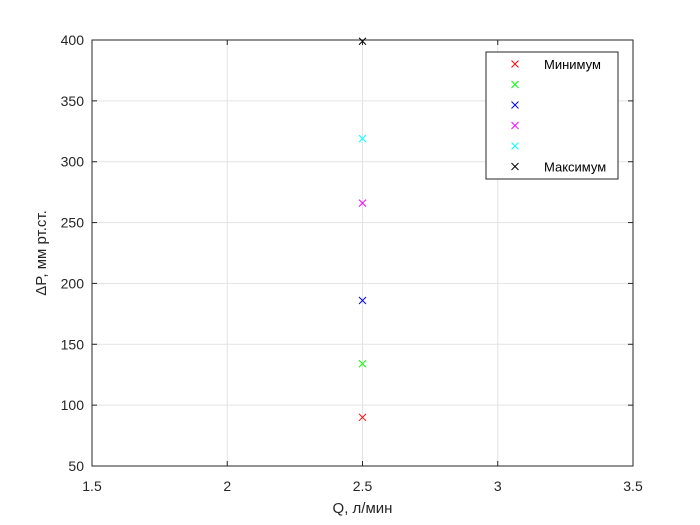  Describe the element at coordinates (73, 344) in the screenshot. I see `y-tick-label: 150` at that location.